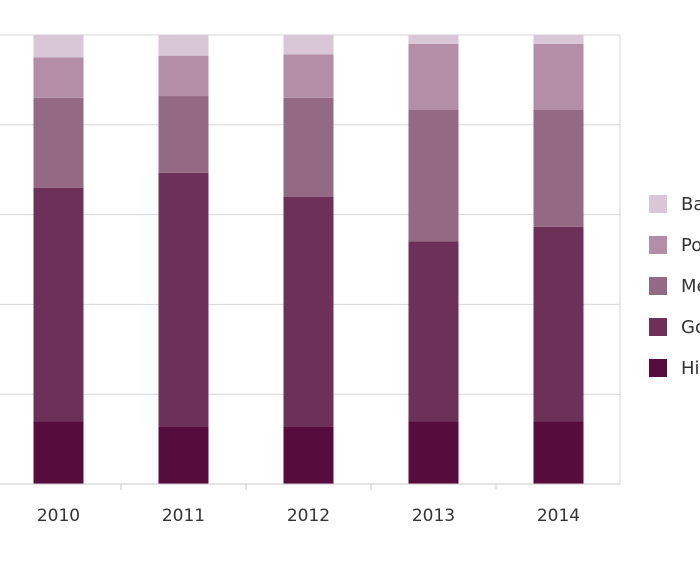 This screenshot has width=700, height=567. I want to click on legend-swatch-po, so click(658, 245).